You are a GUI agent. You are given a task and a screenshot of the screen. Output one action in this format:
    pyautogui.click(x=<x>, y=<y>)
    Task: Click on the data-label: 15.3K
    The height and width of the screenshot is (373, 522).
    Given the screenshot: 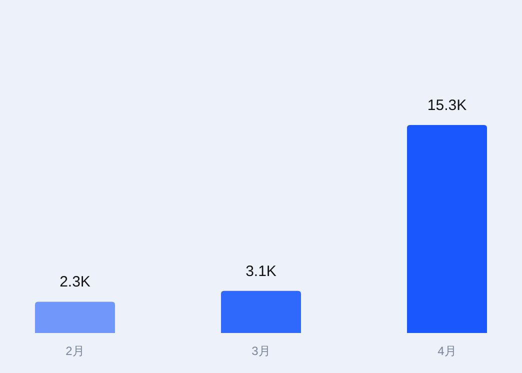 What is the action you would take?
    pyautogui.click(x=447, y=105)
    